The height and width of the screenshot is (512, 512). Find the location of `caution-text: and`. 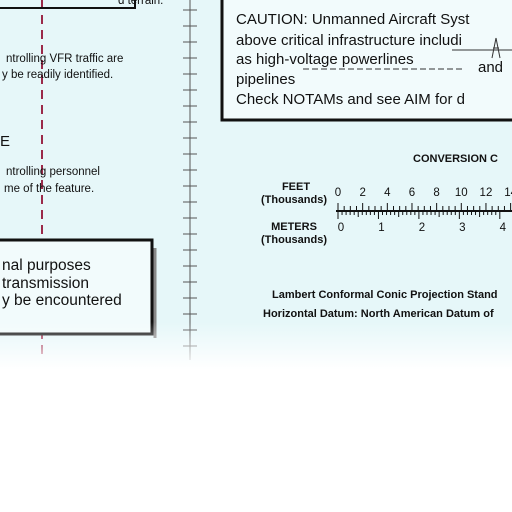

caution-text: and is located at coordinates (490, 67).